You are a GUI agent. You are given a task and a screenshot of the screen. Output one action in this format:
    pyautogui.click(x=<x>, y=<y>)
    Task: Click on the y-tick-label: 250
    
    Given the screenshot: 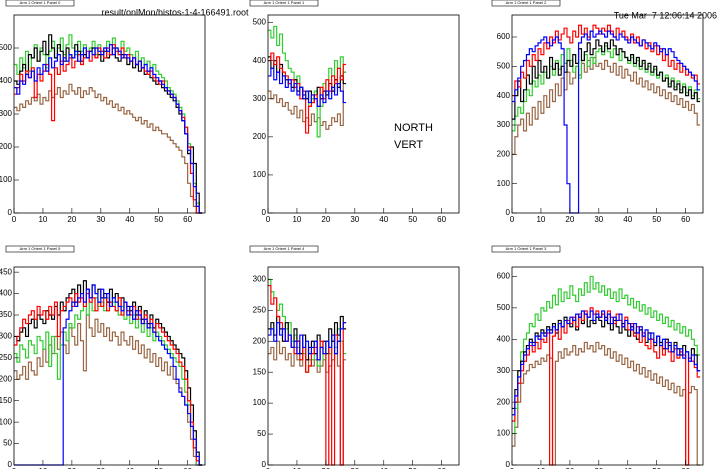 What is the action you would take?
    pyautogui.click(x=6, y=357)
    